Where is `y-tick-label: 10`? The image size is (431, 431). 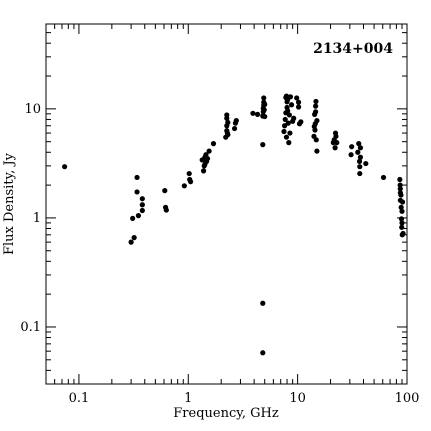 y-tick-label: 10 is located at coordinates (32, 109).